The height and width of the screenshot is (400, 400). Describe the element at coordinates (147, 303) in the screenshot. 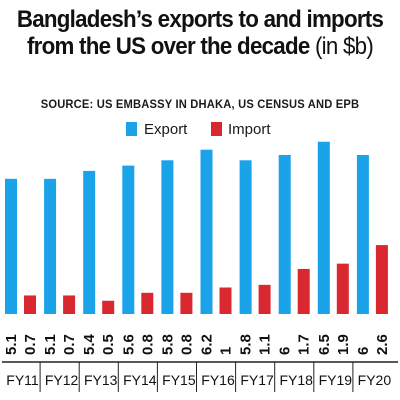

I see `bar-import-fy14` at that location.